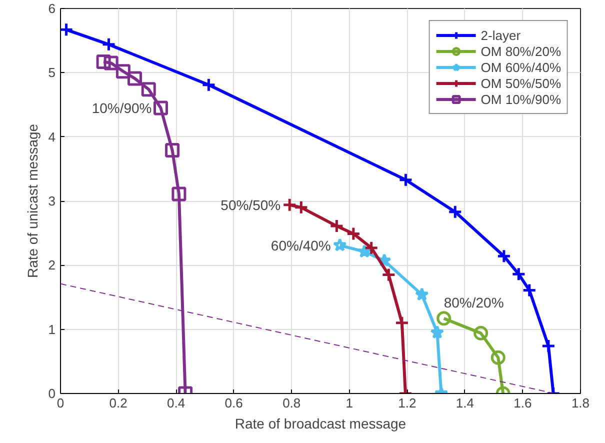 The image size is (605, 443). Describe the element at coordinates (32, 201) in the screenshot. I see `y-axis-title: Rate of unicast message` at that location.